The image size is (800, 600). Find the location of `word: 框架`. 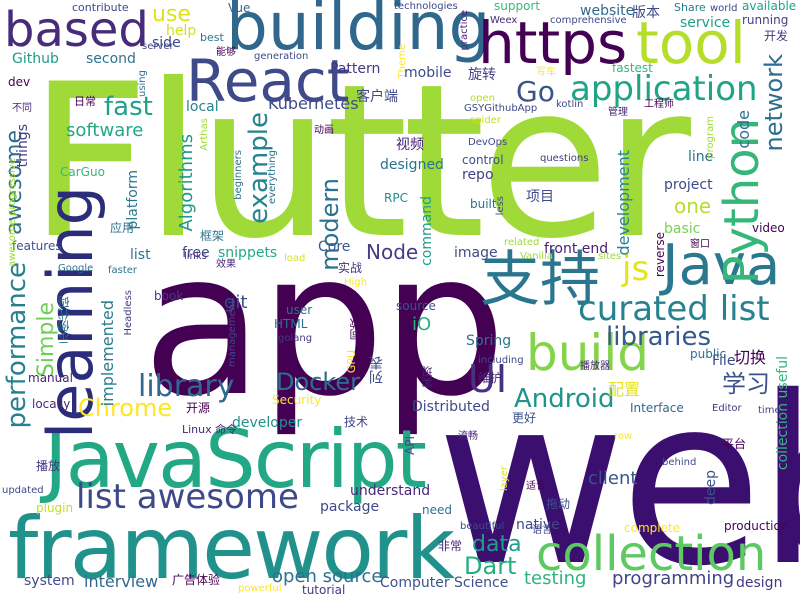

word: 框架 is located at coordinates (212, 236).